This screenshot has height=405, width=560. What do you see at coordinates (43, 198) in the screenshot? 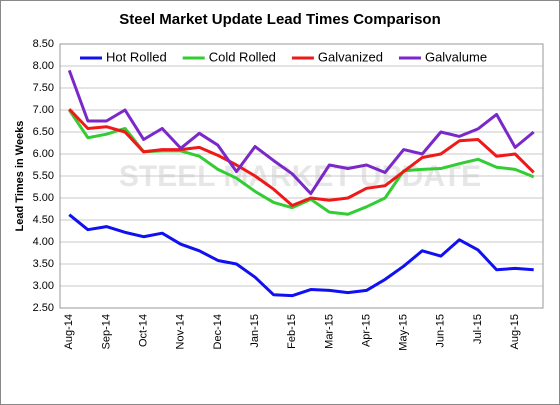
I see `y-tick-label: 5.00` at bounding box center [43, 198].